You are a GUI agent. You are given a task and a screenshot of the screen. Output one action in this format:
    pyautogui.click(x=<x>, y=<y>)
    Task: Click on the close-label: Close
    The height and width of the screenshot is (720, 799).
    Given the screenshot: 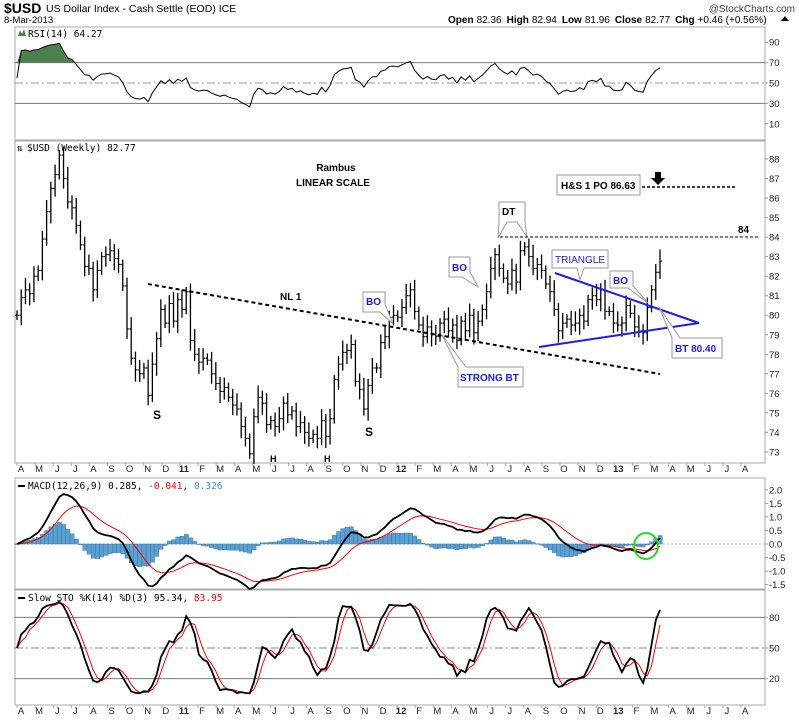 What is the action you would take?
    pyautogui.click(x=629, y=20)
    